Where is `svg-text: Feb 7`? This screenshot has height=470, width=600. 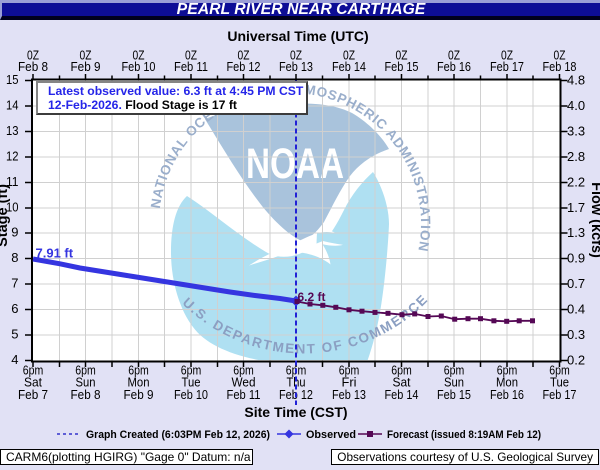 svg-text: Feb 7 is located at coordinates (33, 395).